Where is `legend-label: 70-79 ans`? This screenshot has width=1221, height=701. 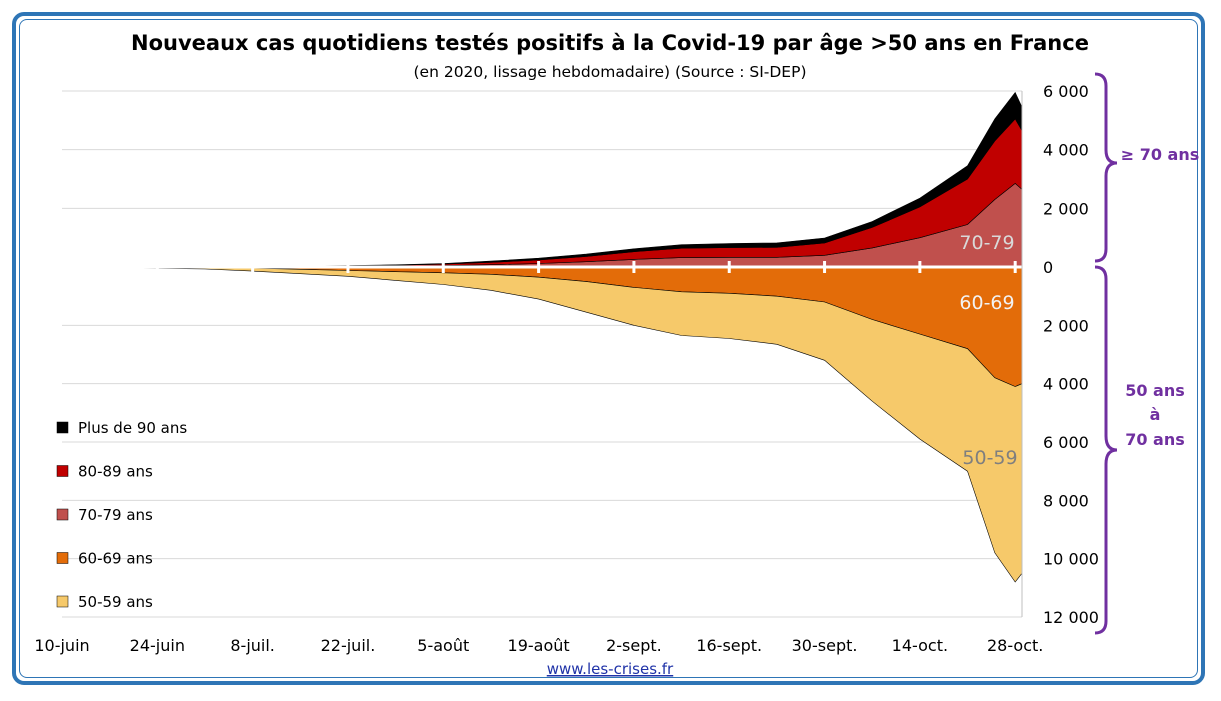
legend-label: 70-79 ans is located at coordinates (115, 515).